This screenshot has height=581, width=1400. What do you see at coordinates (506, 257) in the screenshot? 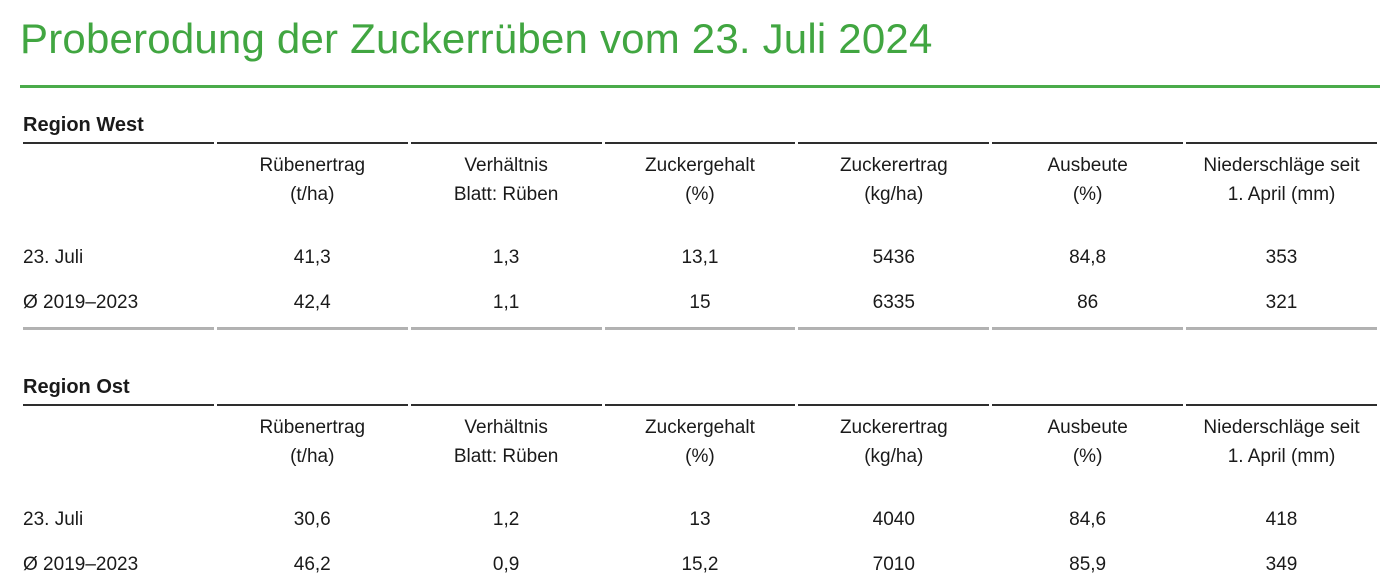
I see `cell-verhaeltnis: 1,3` at bounding box center [506, 257].